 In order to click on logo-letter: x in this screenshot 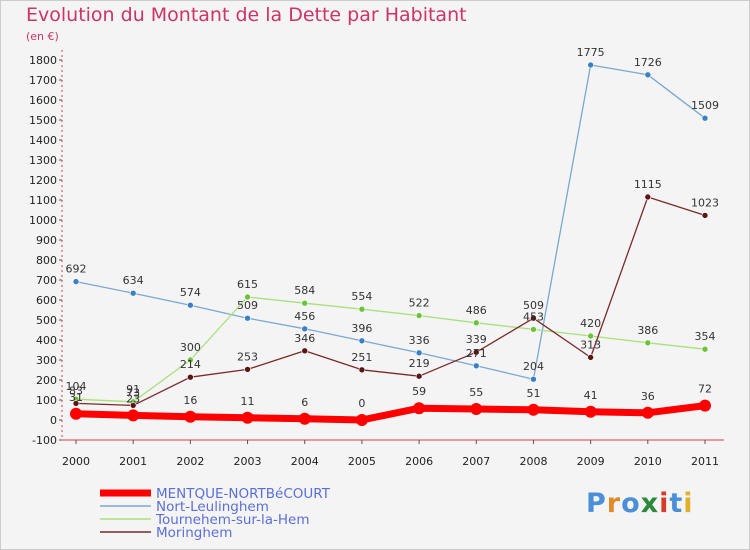, I will do `click(650, 503)`.